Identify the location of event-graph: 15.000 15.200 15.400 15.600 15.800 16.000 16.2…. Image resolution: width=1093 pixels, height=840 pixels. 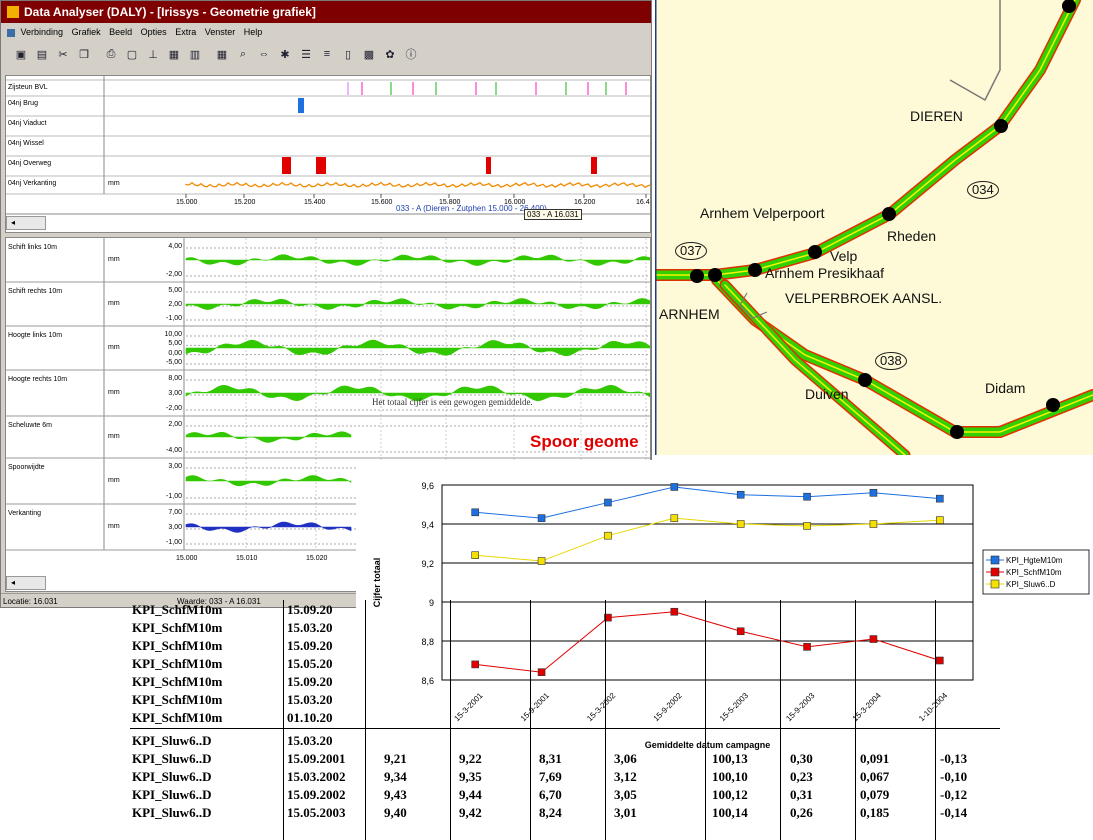
(328, 145).